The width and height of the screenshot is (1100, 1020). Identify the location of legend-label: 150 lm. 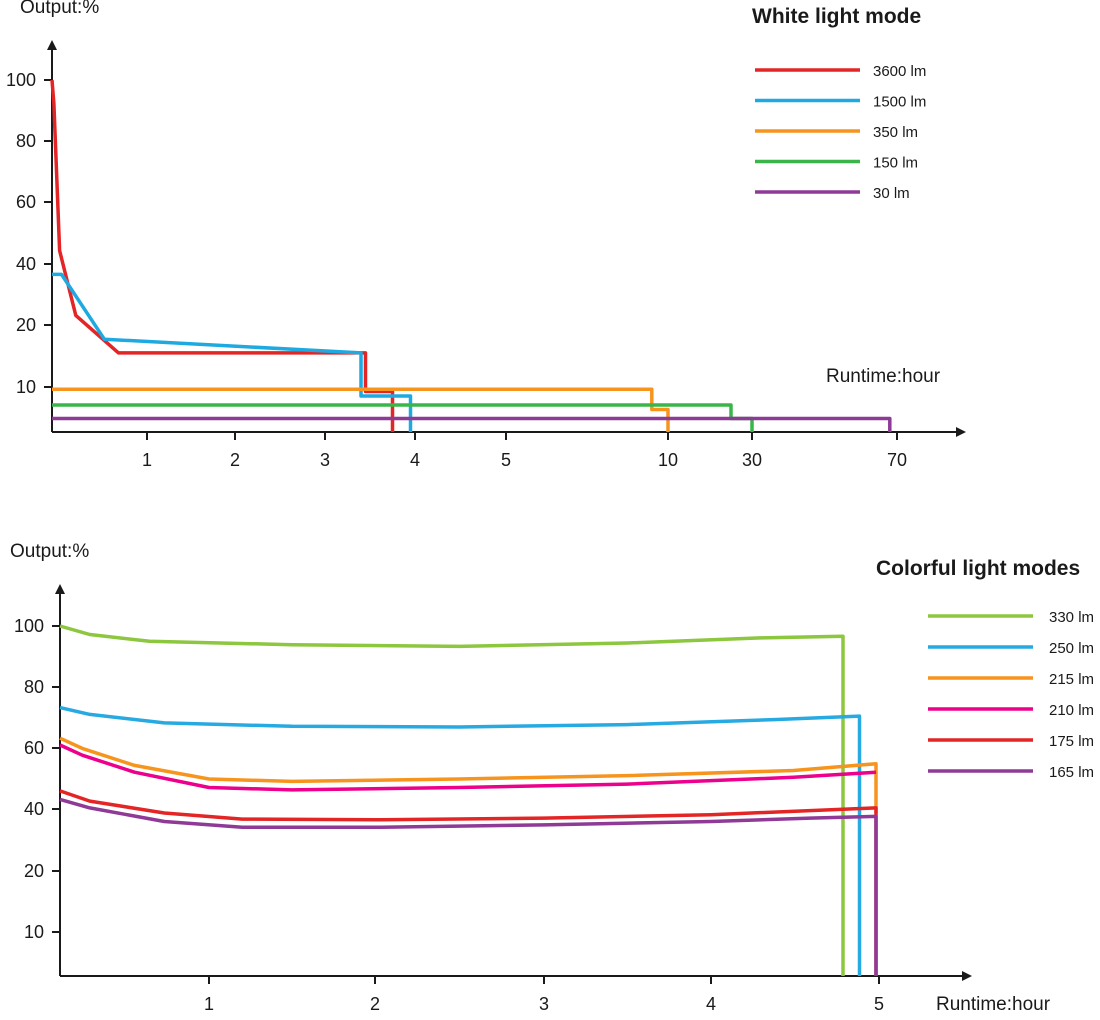
(895, 163).